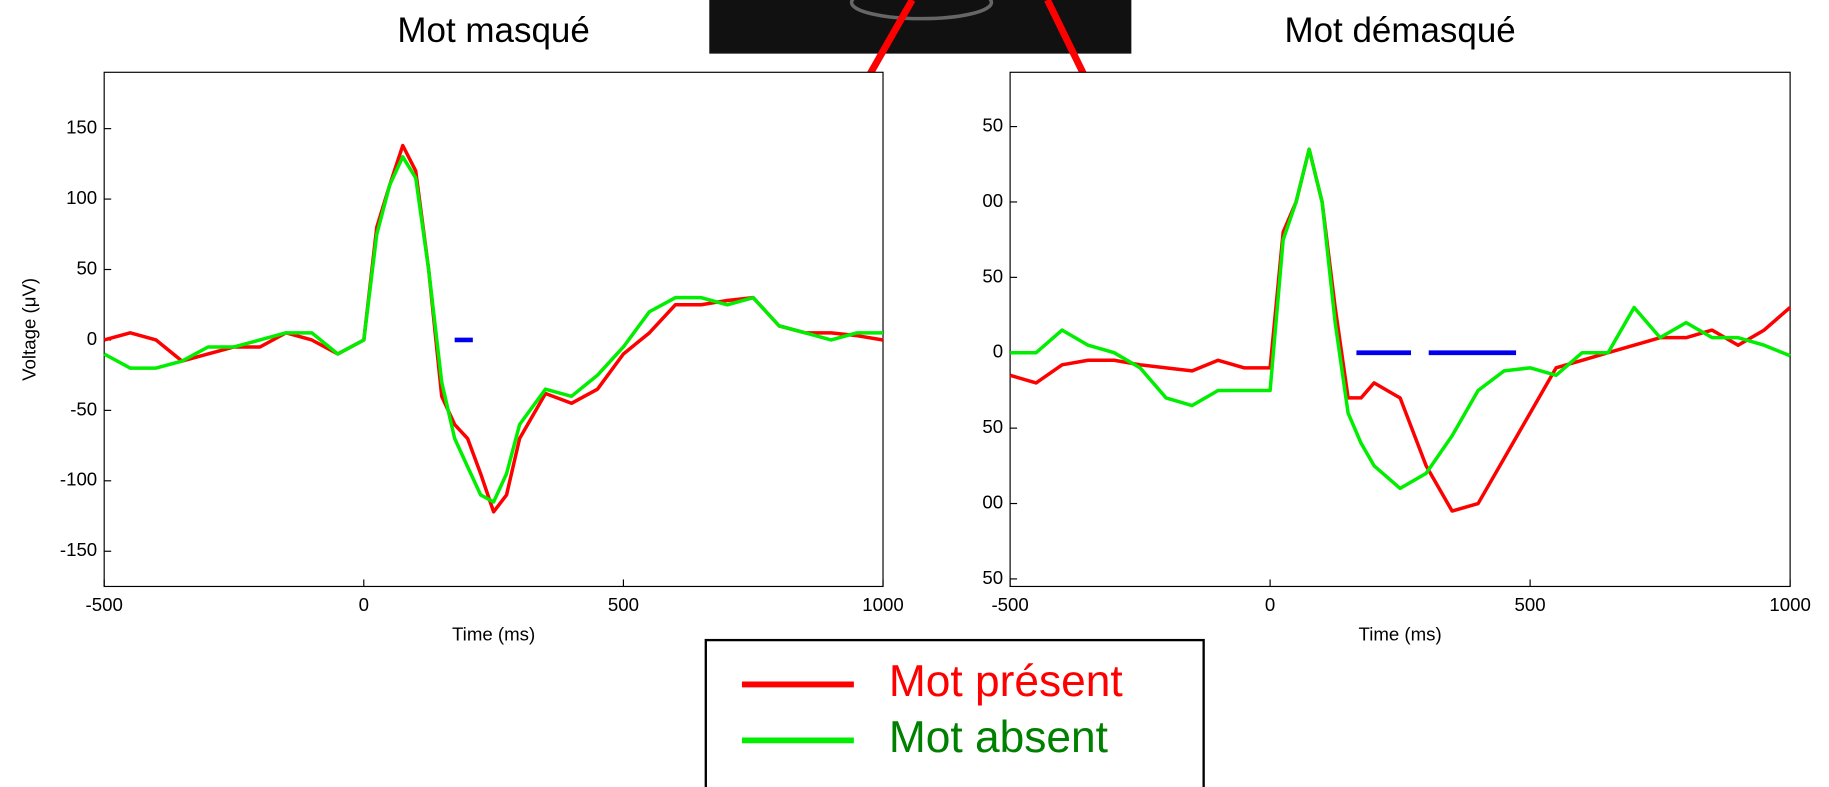 Image resolution: width=1829 pixels, height=787 pixels. What do you see at coordinates (1006, 681) in the screenshot?
I see `legend-label: Mot présent` at bounding box center [1006, 681].